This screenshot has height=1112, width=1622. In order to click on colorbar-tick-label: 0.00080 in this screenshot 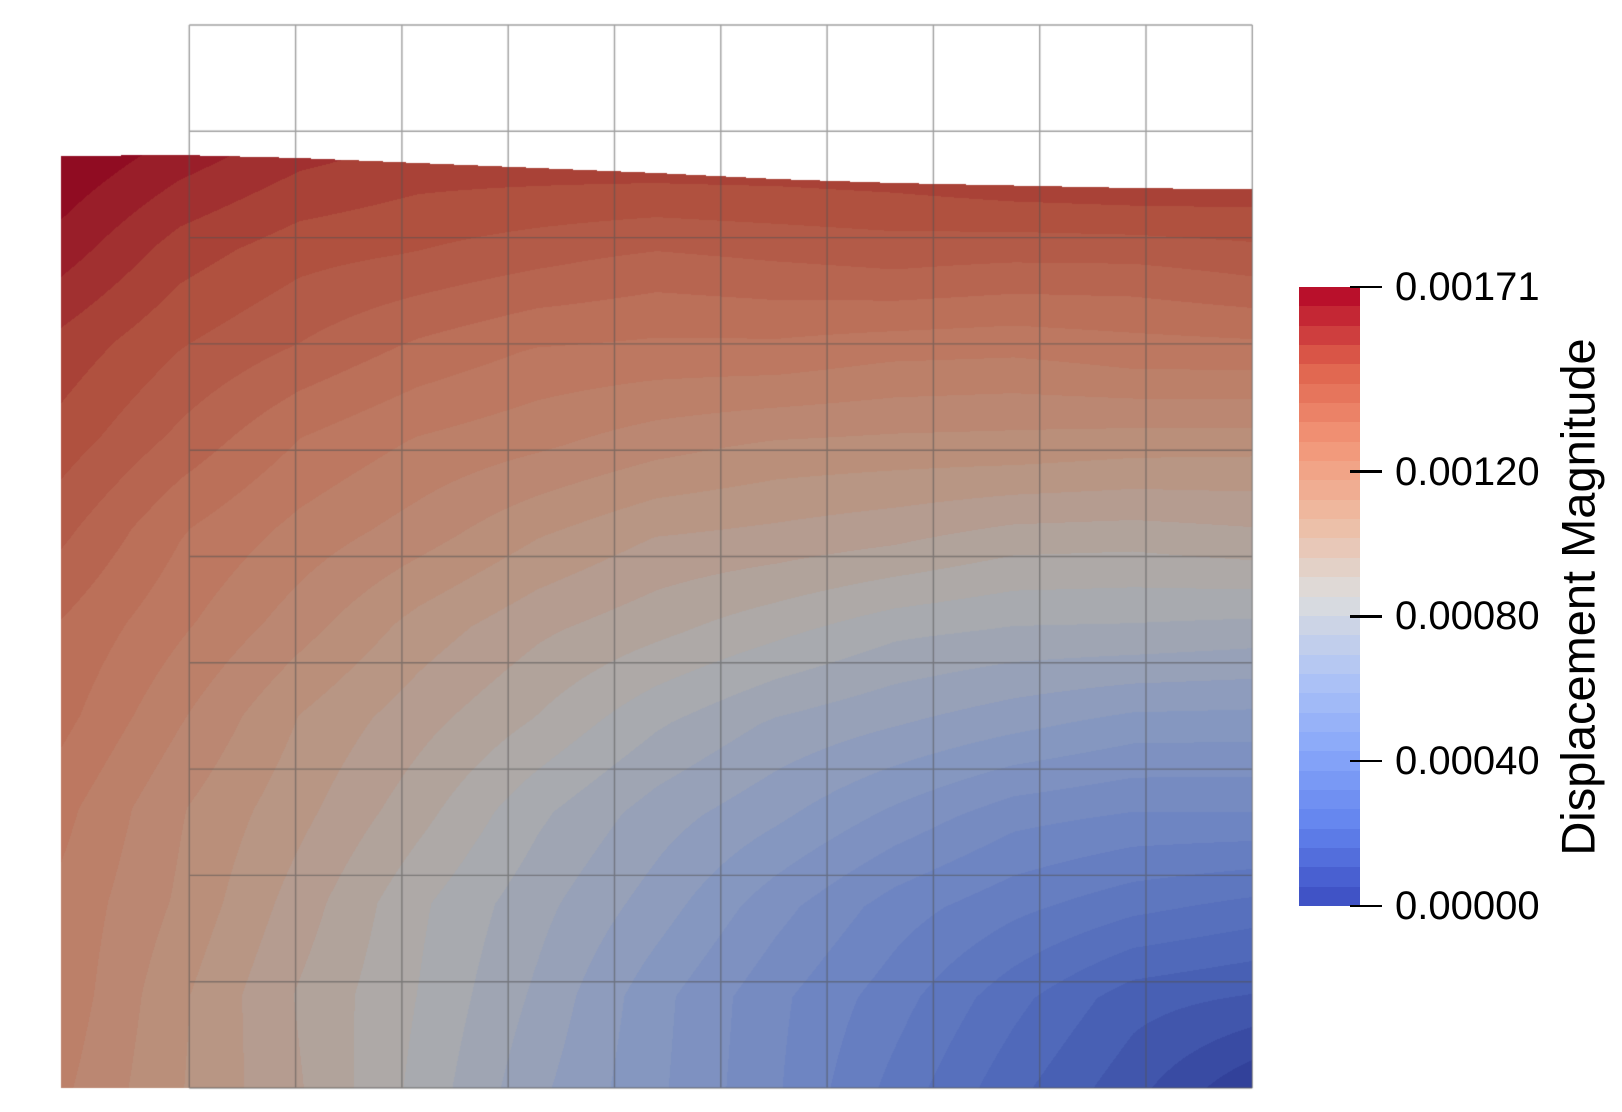, I will do `click(1467, 616)`.